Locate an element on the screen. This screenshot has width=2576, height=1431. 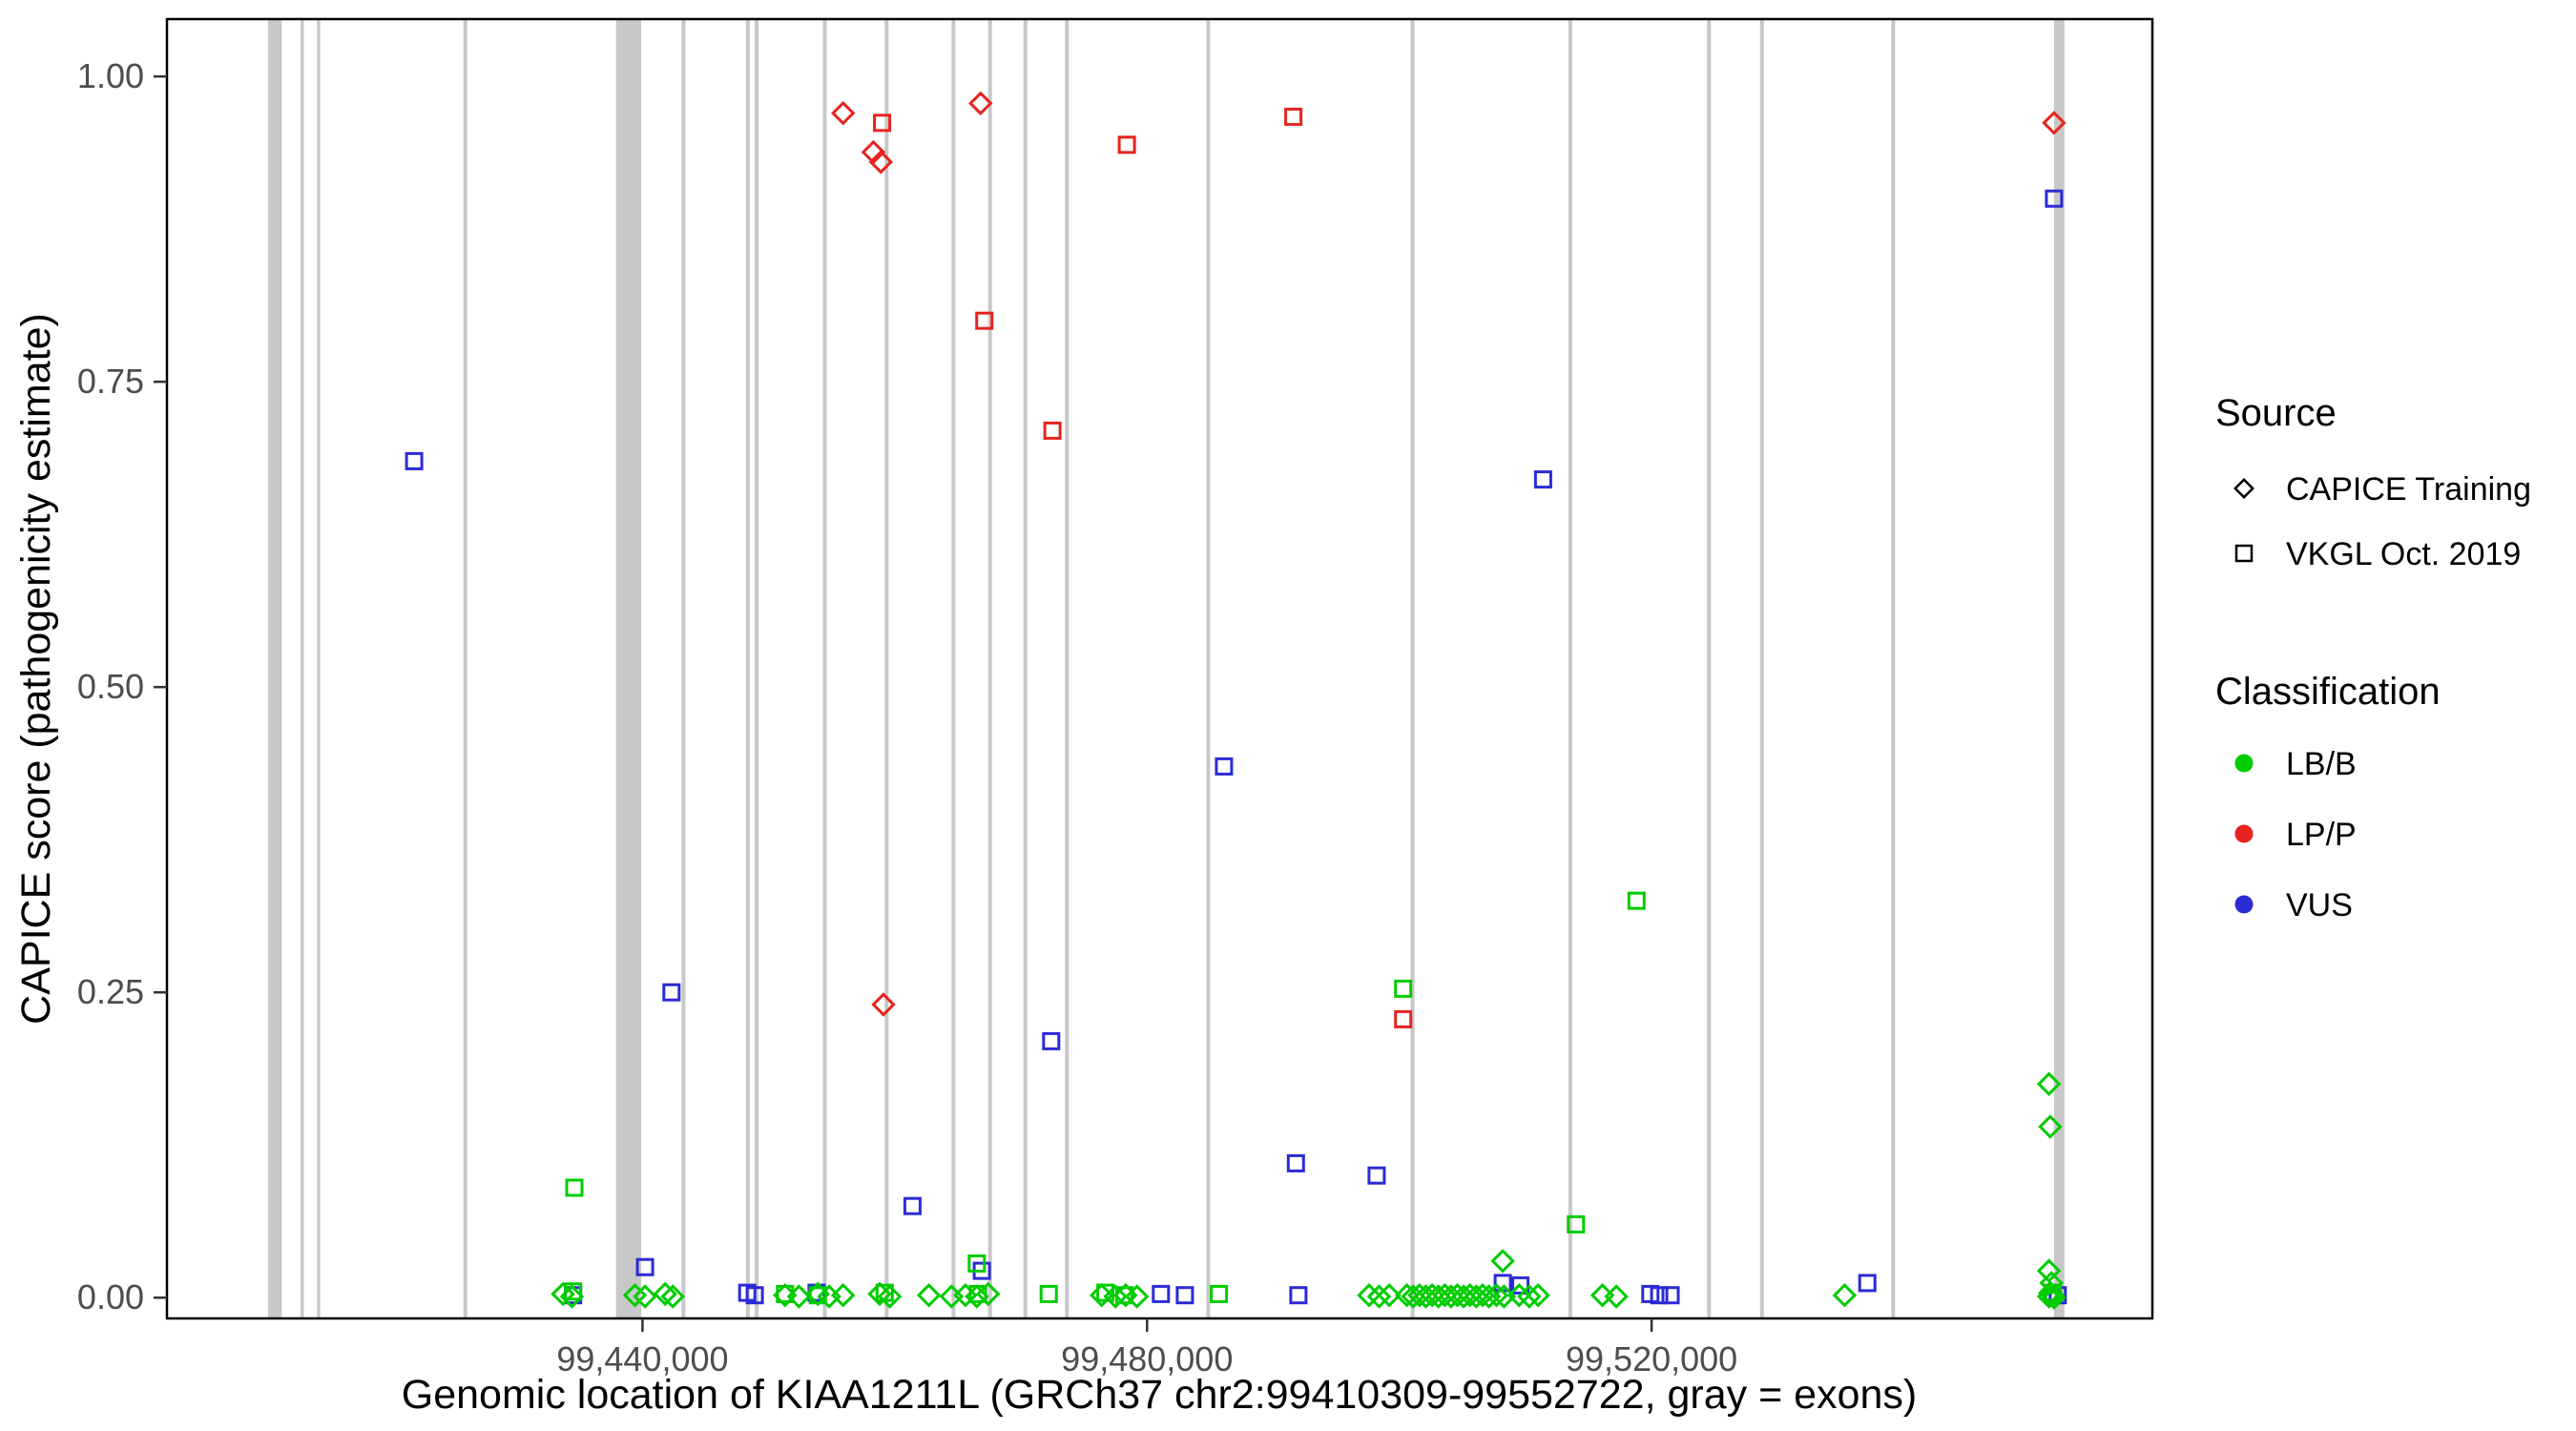
legend-item-vkgl: VKGL Oct. 2019 is located at coordinates (2403, 554).